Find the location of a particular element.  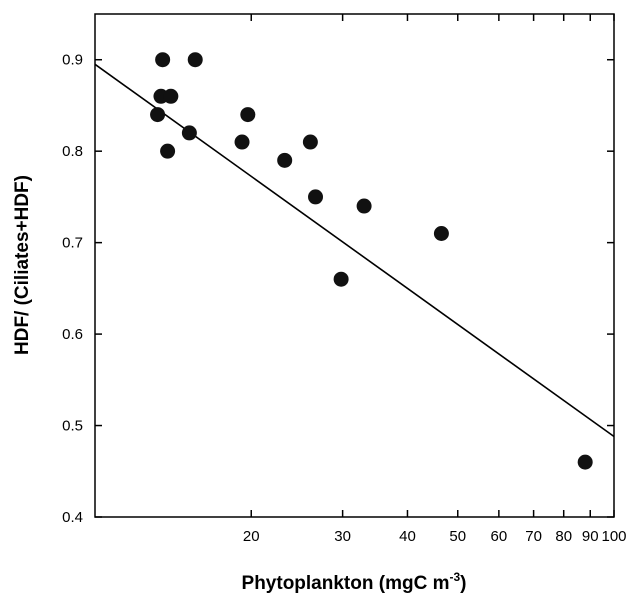

x-tick-label: 20 is located at coordinates (251, 536).